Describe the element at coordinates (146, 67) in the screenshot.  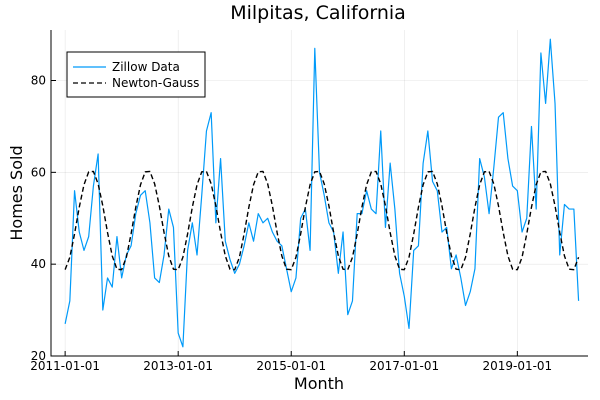
I see `legend-label-zillow-data: Zillow Data` at that location.